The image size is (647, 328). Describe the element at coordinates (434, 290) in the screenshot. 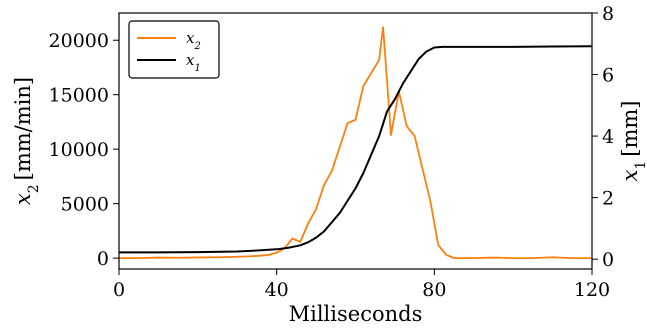

I see `x-tick-label: 80` at that location.